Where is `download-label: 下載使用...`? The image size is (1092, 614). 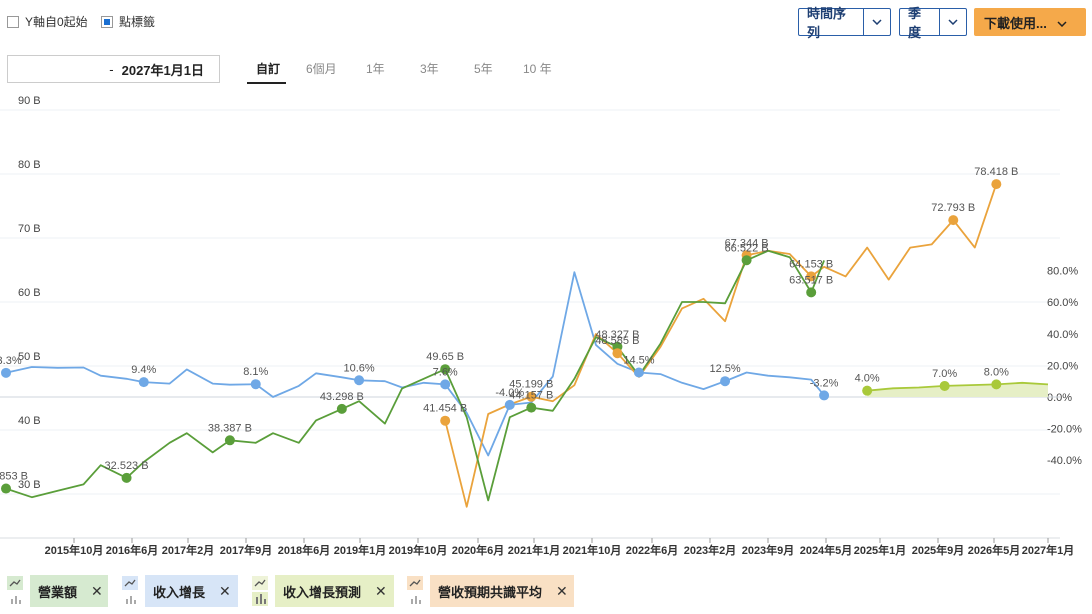
download-label: 下載使用... is located at coordinates (1015, 23).